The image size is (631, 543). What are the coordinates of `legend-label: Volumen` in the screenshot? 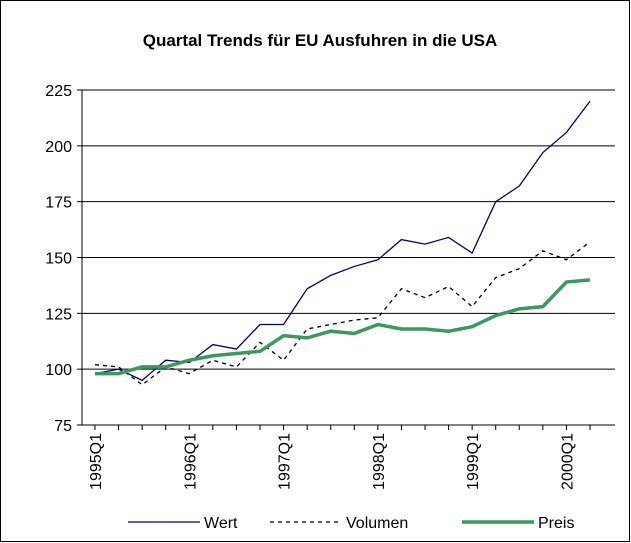 It's located at (377, 523).